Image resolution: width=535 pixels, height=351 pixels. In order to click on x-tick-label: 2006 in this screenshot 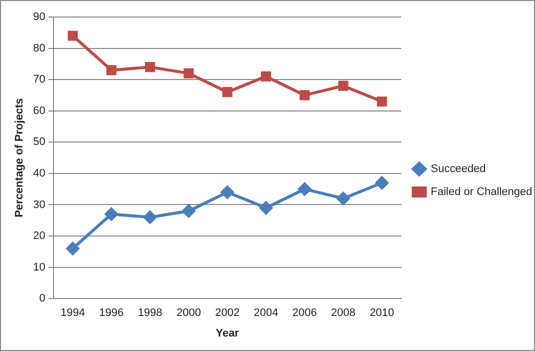, I will do `click(304, 313)`.